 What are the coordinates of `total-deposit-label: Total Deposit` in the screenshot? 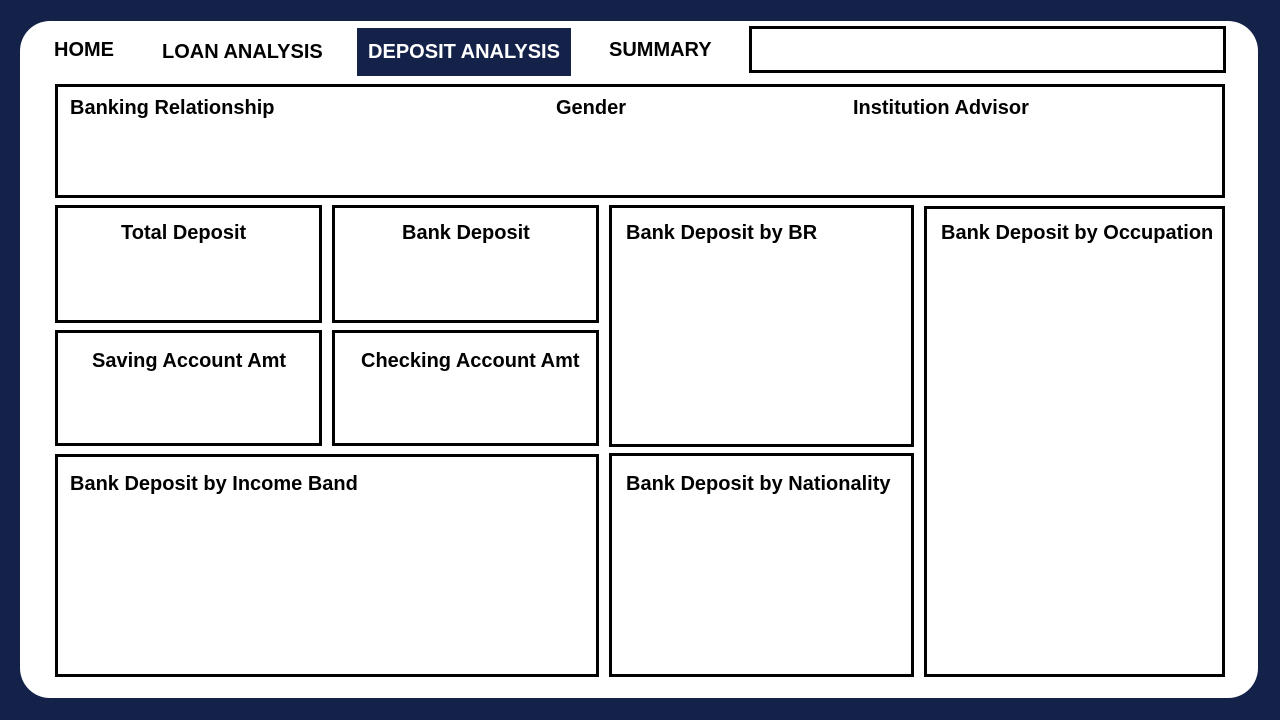 It's located at (184, 233).